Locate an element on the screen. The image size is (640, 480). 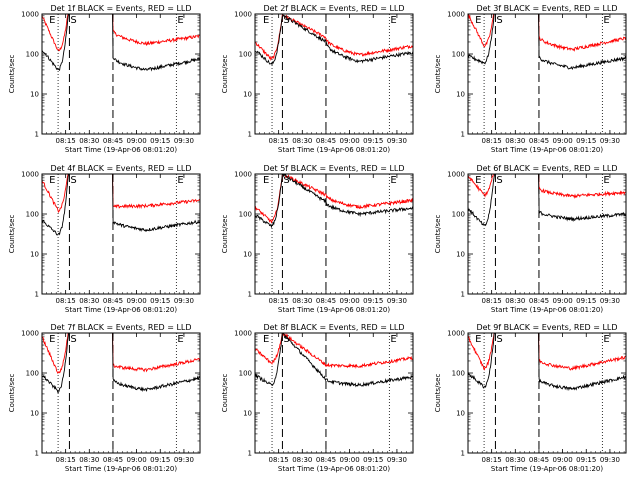
panel-title: Det 1f BLACK = Events, RED = LLD is located at coordinates (120, 8).